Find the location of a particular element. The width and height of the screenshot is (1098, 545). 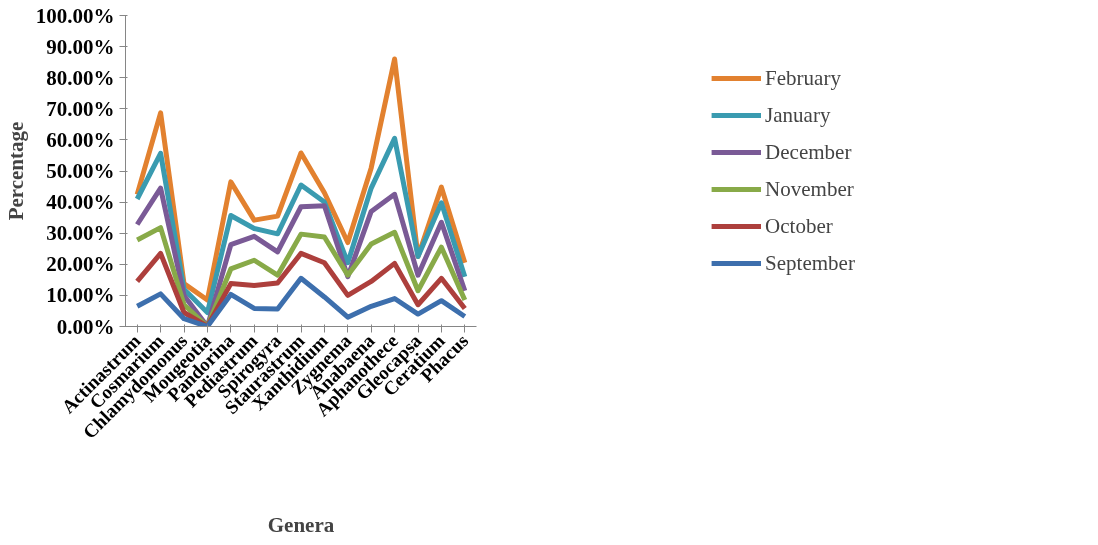

legend-label: September is located at coordinates (810, 263).